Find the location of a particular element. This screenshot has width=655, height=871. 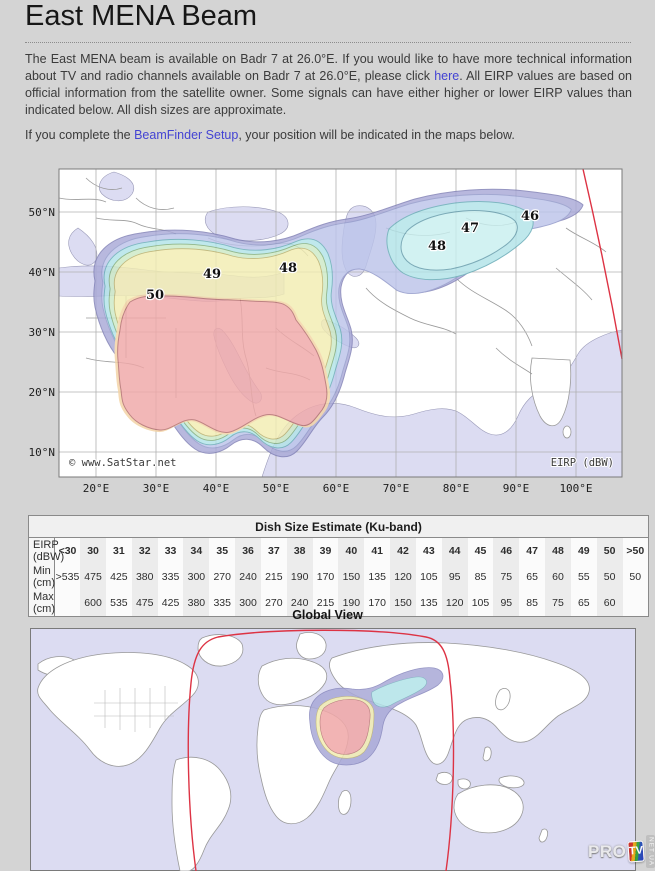

dish-value-cell: 600 is located at coordinates (93, 603).